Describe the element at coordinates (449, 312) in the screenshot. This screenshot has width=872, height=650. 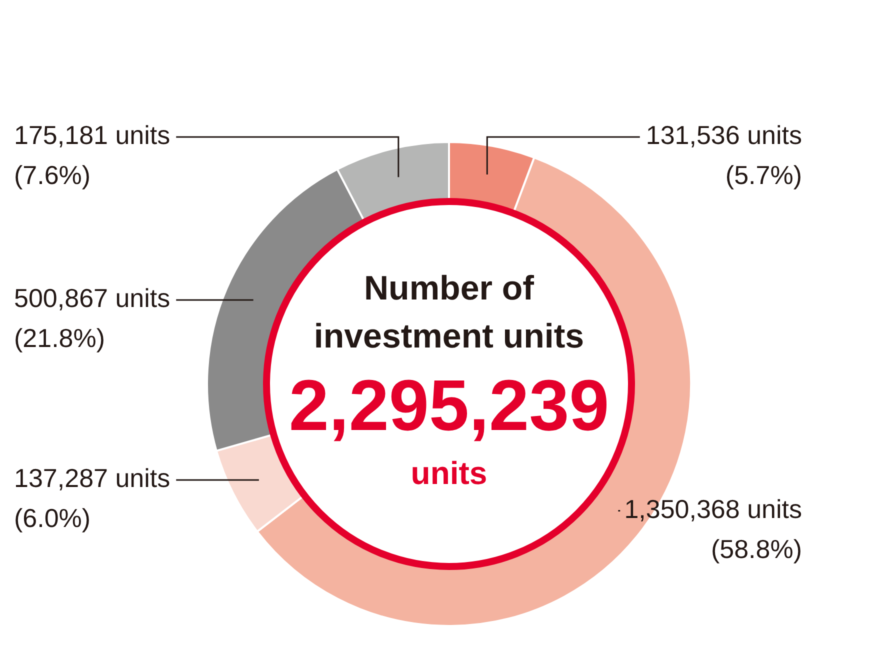
I see `text: Number of investment units` at that location.